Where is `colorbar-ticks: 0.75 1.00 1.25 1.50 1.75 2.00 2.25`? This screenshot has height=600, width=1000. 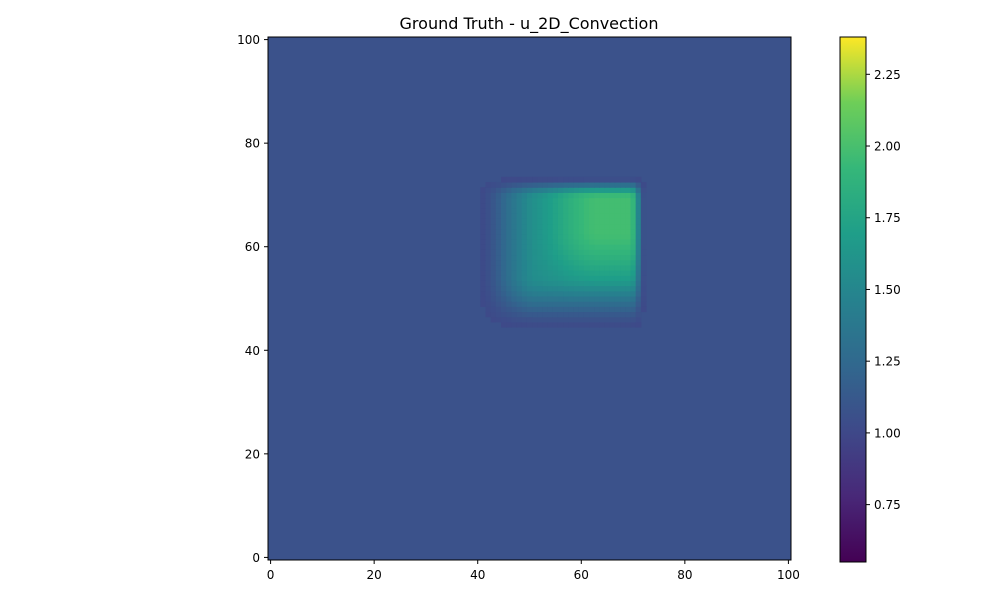
colorbar-ticks: 0.75 1.00 1.25 1.50 1.75 2.00 2.25 is located at coordinates (883, 290).